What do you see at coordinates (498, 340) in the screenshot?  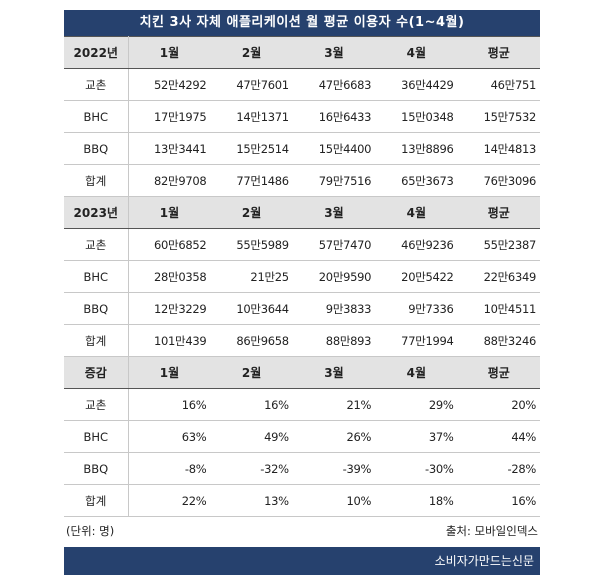 I see `table-cell: 88만3246` at bounding box center [498, 340].